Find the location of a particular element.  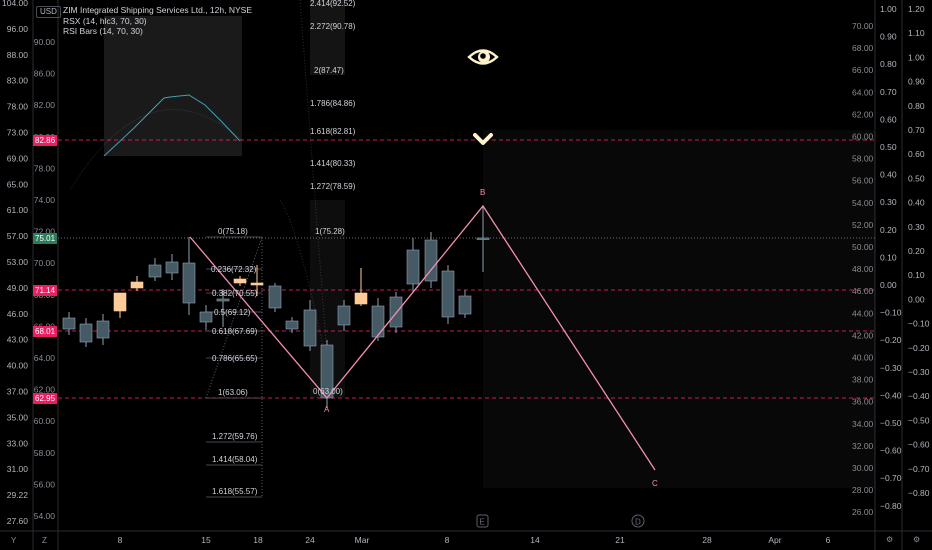

time-axis-label: 15 is located at coordinates (206, 540).